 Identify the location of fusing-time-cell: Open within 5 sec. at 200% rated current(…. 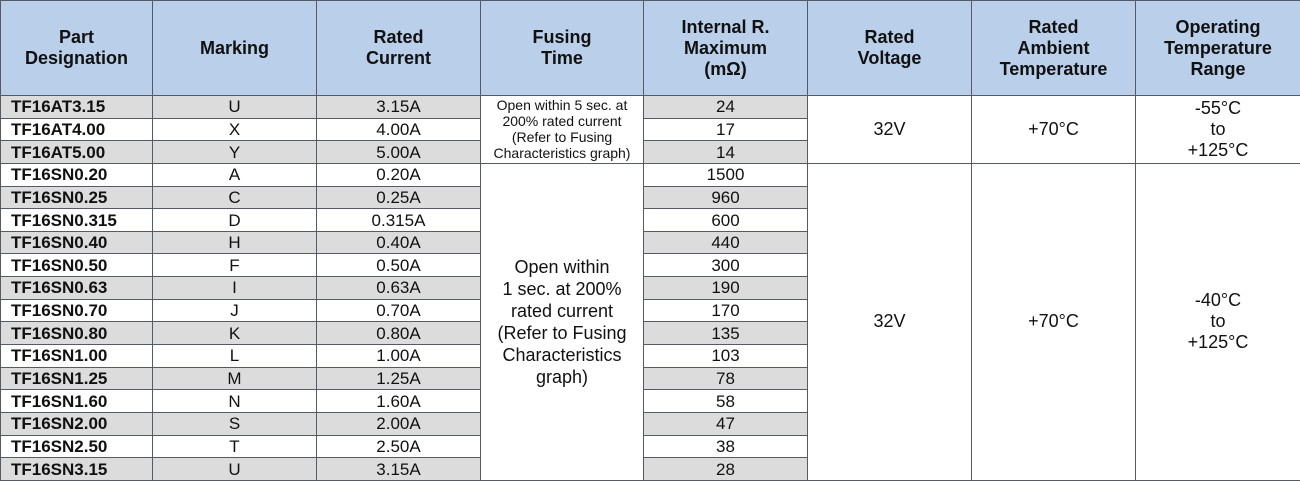
(562, 129).